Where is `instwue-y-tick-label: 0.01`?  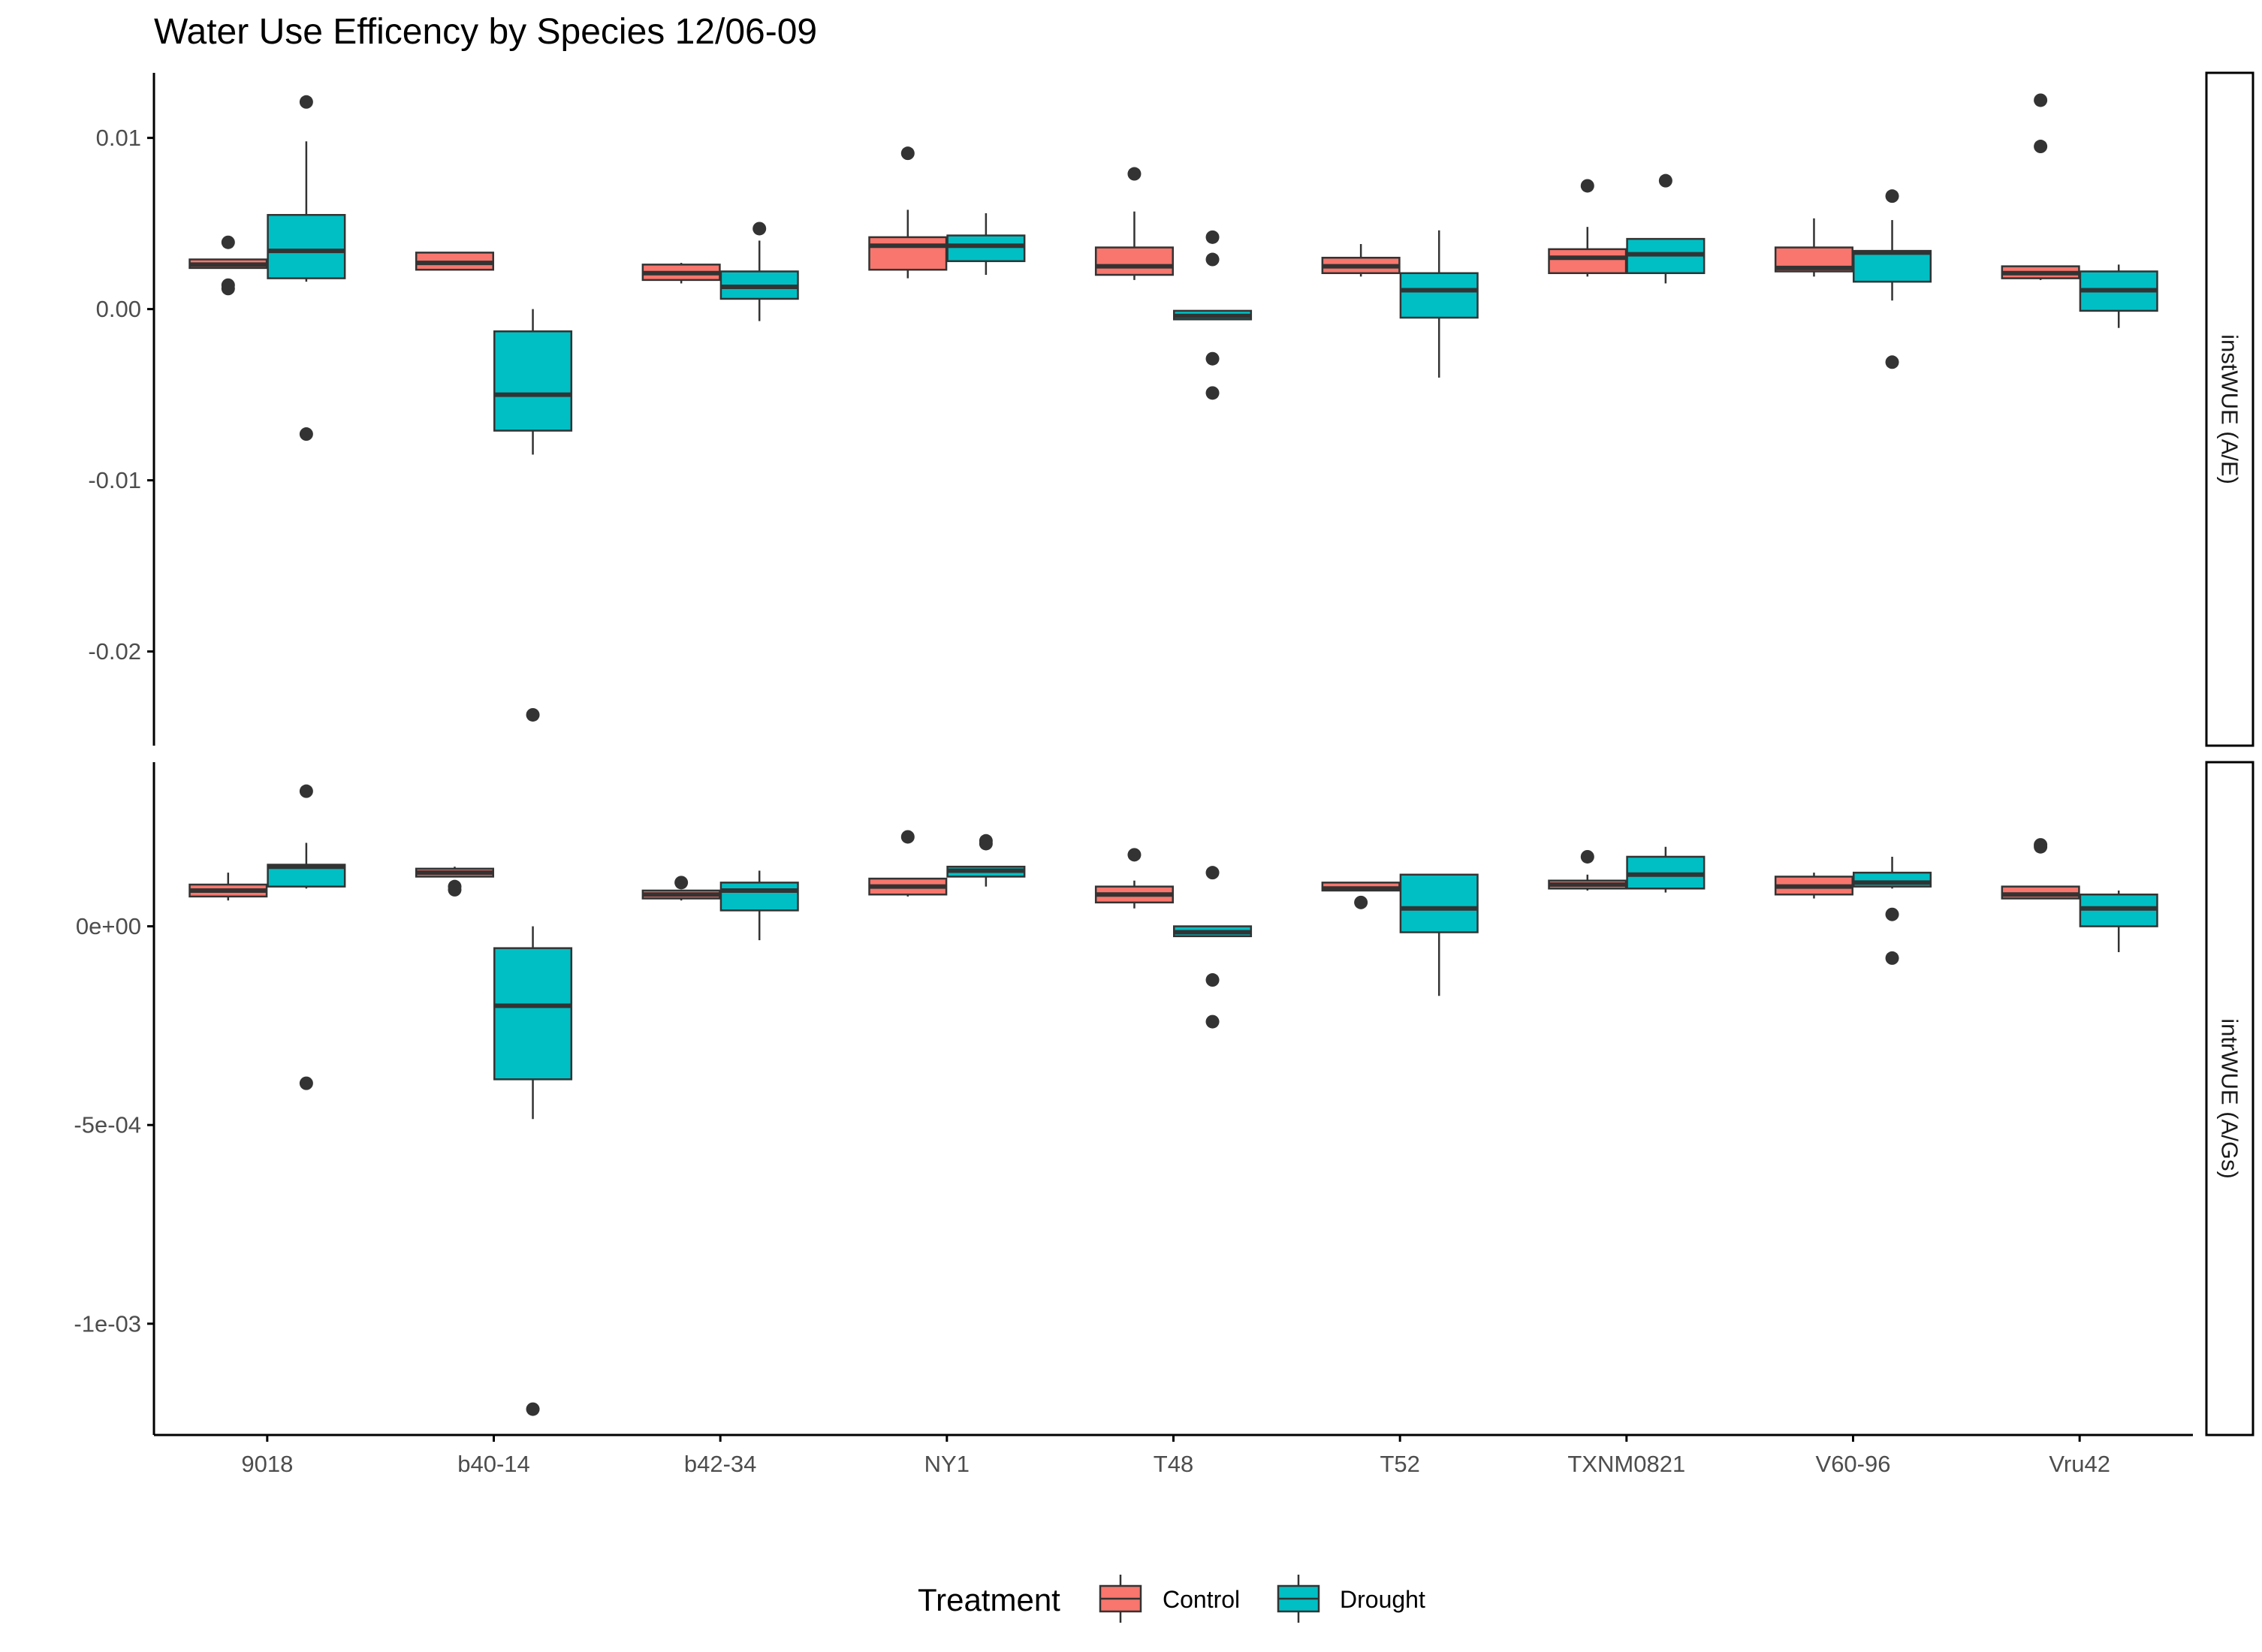
instwue-y-tick-label: 0.01 is located at coordinates (118, 138).